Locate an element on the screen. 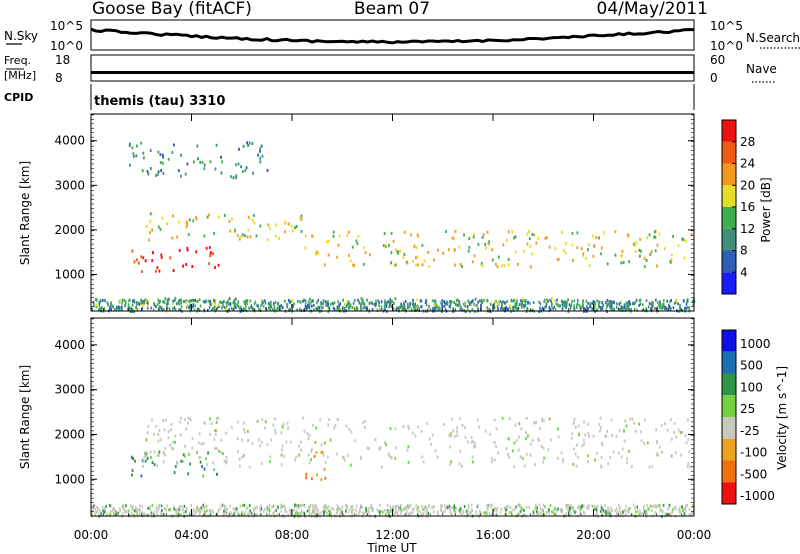 The image size is (800, 554). nave-tick-high: 60 is located at coordinates (717, 60).